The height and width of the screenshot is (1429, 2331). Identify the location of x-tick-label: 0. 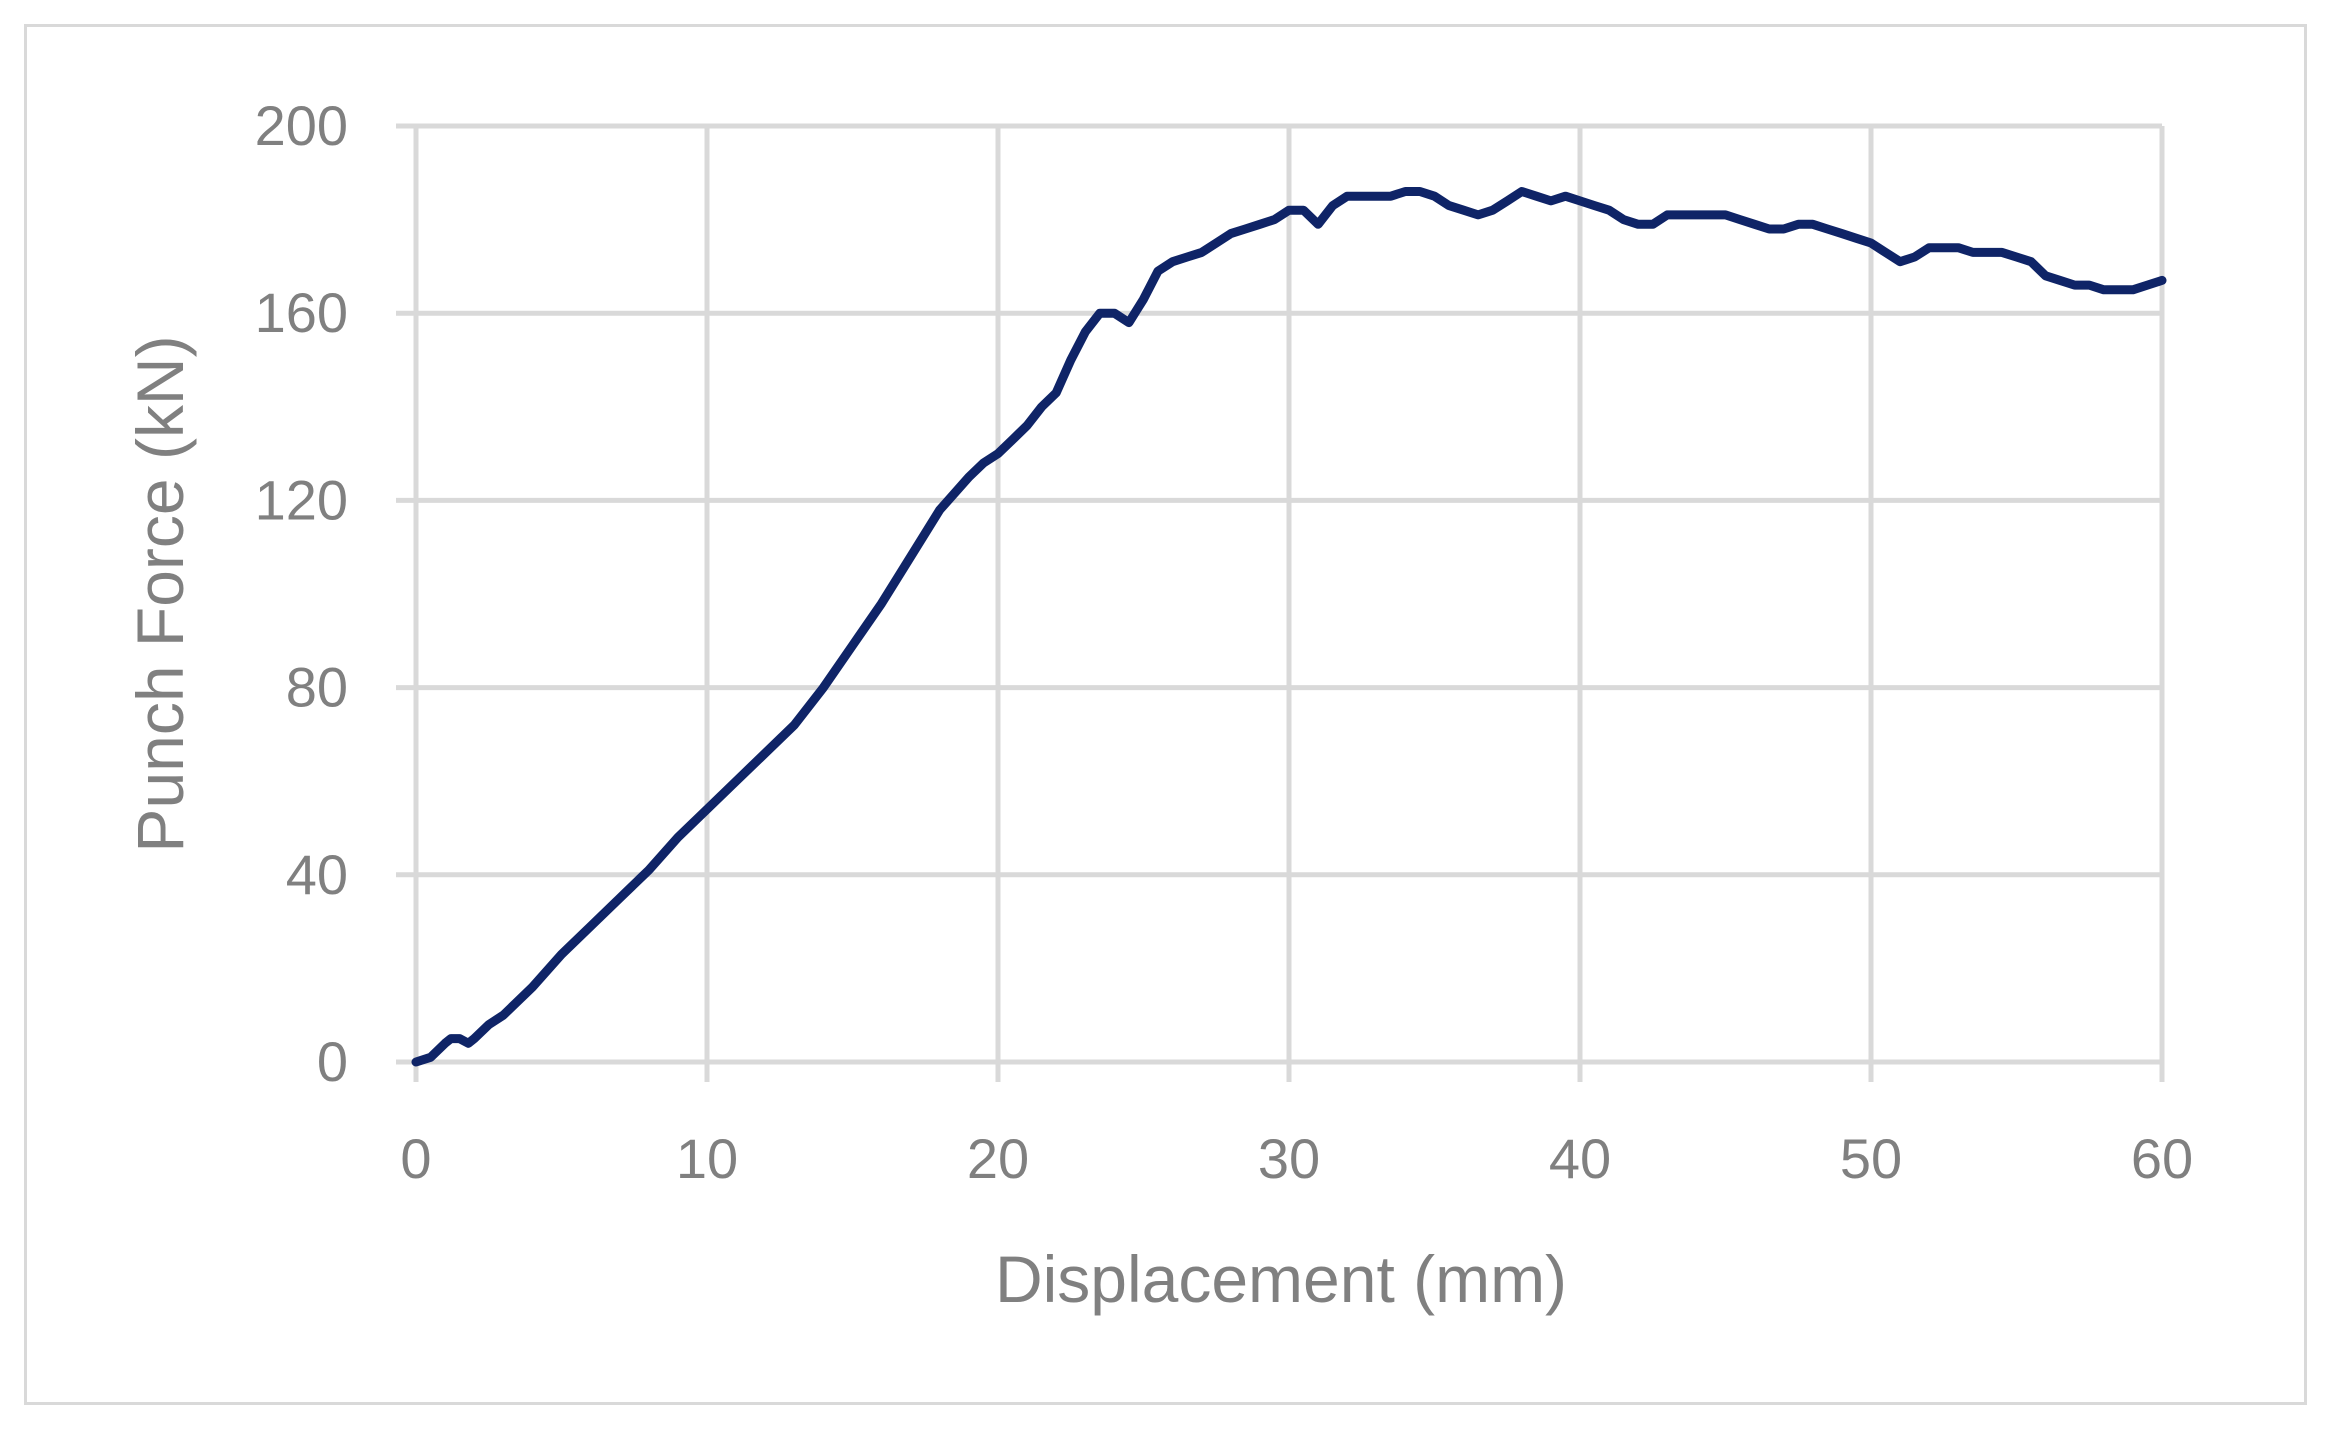
(415, 1158).